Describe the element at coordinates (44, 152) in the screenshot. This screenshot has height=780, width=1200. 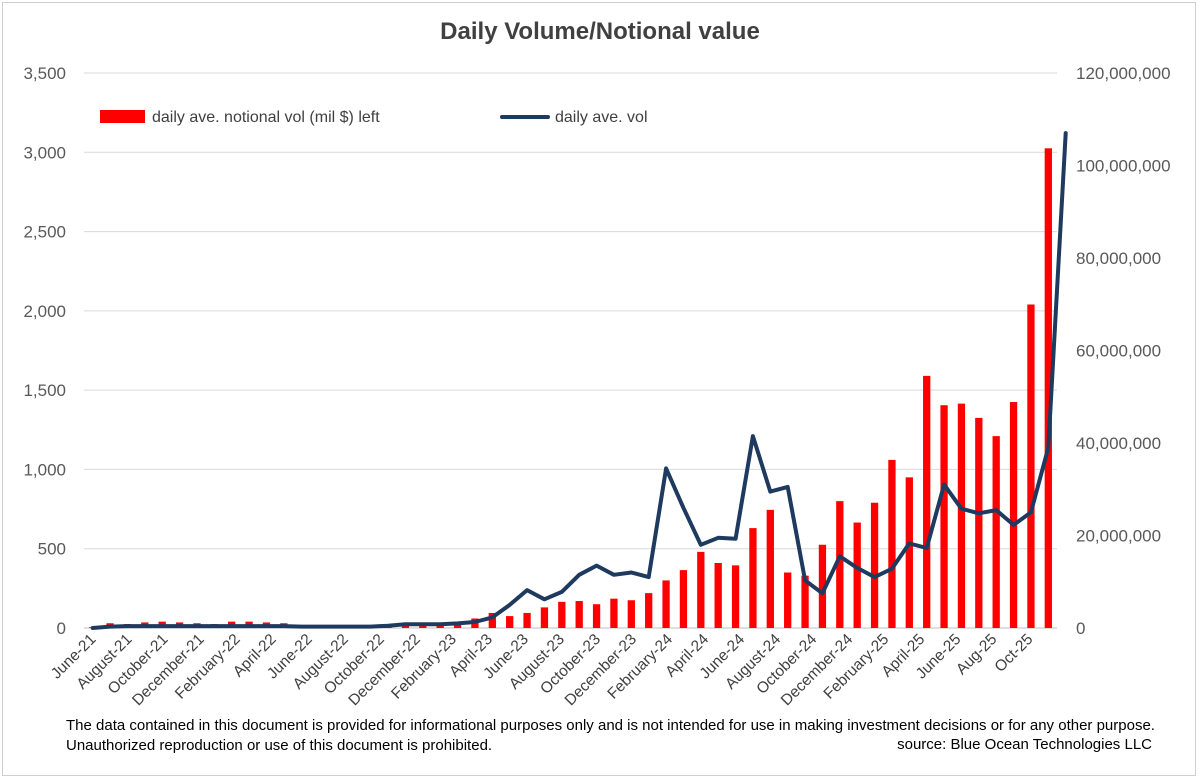
I see `left-y-tick-label: 3,000` at that location.